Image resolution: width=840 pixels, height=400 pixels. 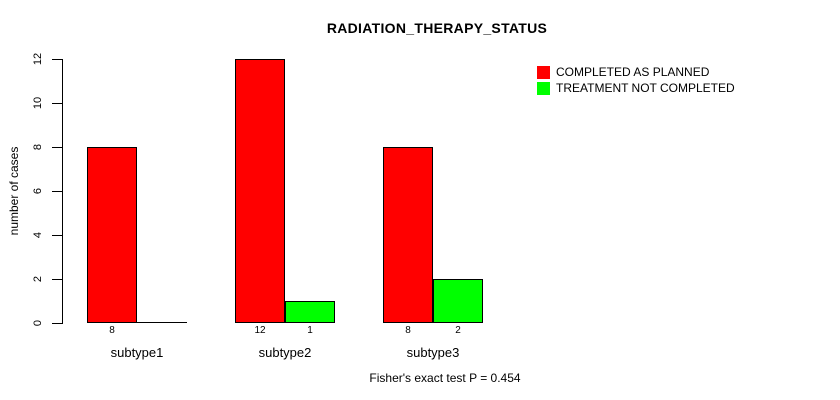 What do you see at coordinates (260, 330) in the screenshot?
I see `bar-value-label: 12` at bounding box center [260, 330].